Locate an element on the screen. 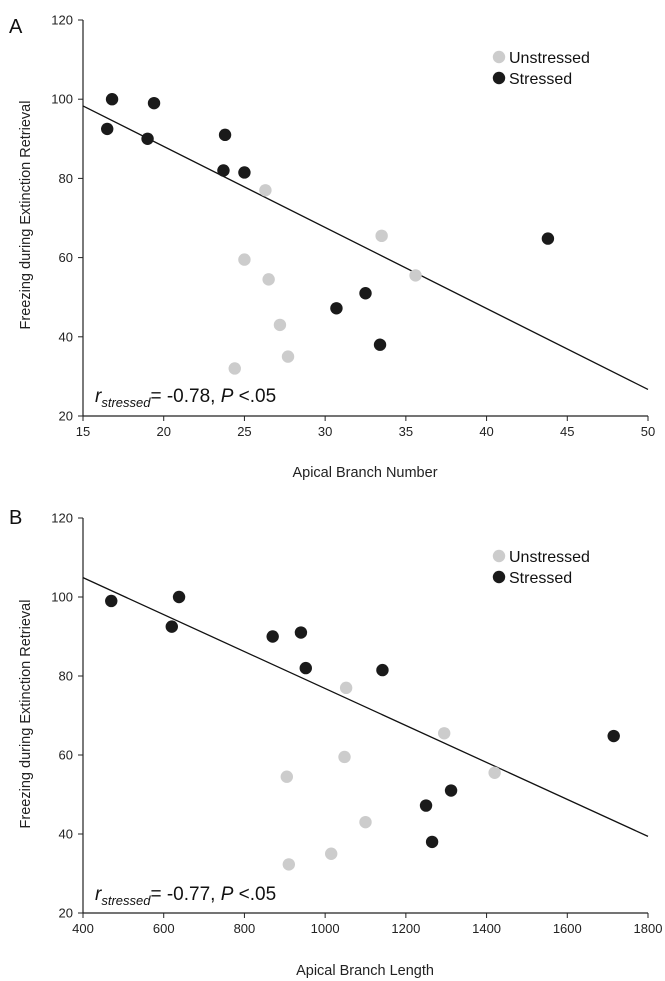 Image resolution: width=665 pixels, height=981 pixels. x-tick-label: 30 is located at coordinates (325, 431).